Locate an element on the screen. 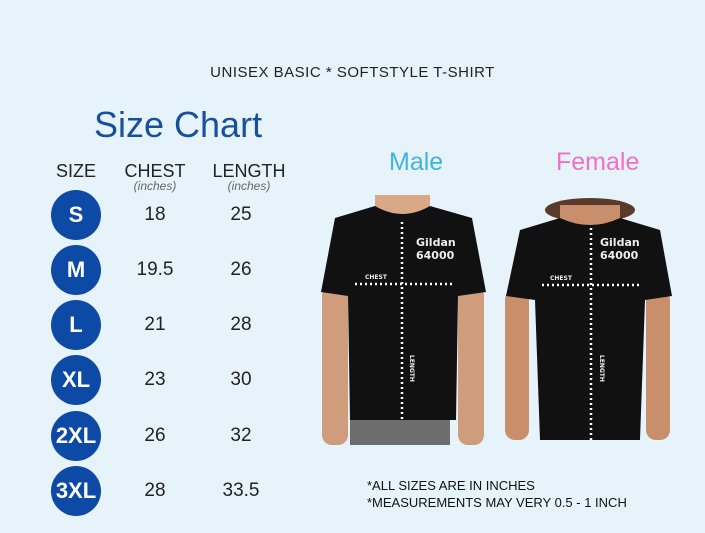  length-value: 30 is located at coordinates (241, 379).